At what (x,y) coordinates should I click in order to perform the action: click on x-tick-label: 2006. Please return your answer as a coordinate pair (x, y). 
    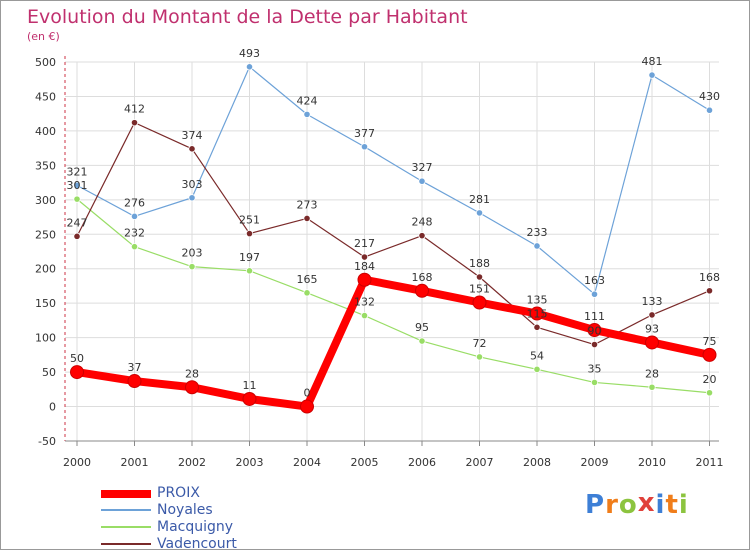
    Looking at the image, I should click on (422, 462).